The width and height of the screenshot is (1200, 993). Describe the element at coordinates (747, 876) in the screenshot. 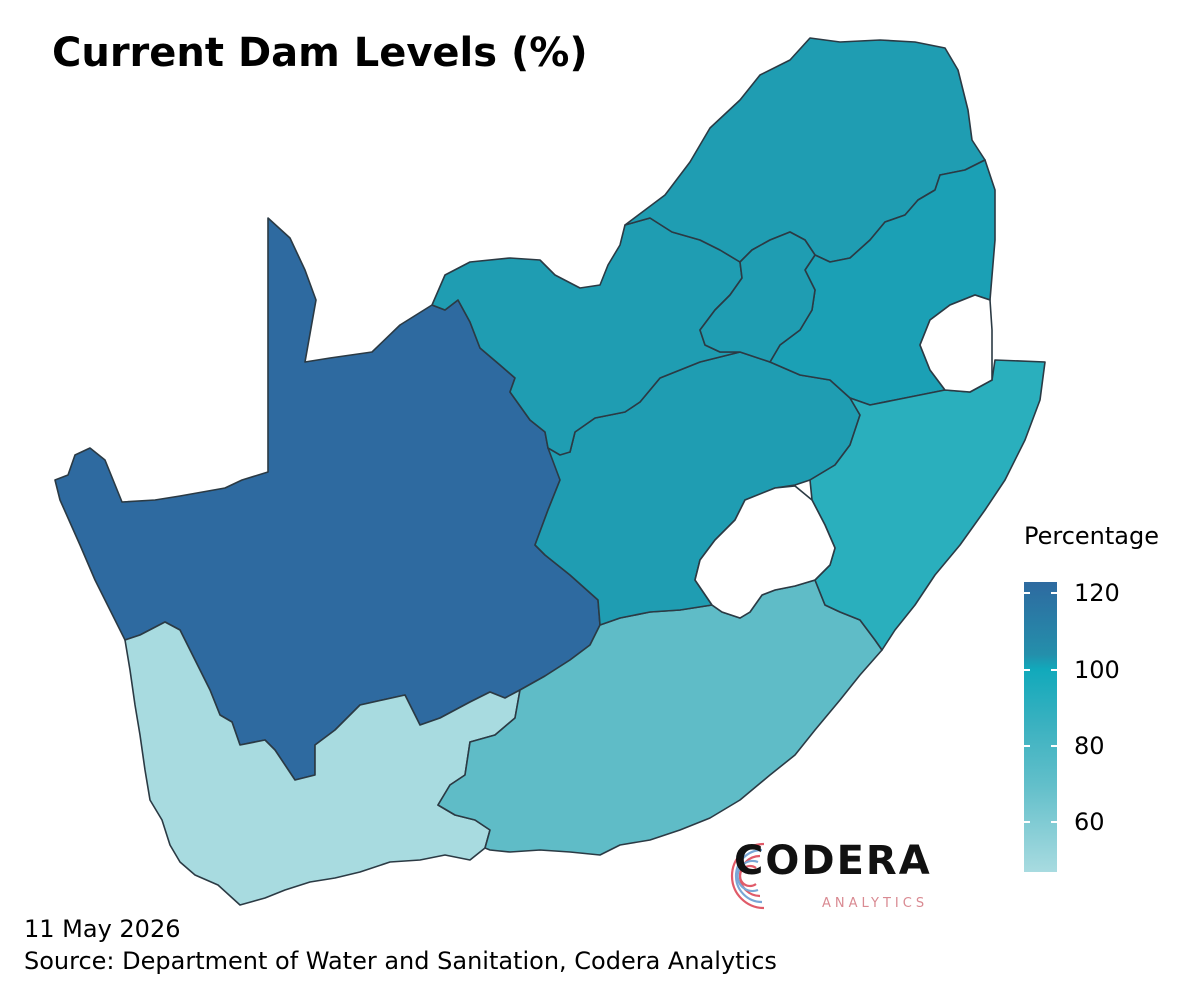

I see `codera-logo-mark-icon` at that location.